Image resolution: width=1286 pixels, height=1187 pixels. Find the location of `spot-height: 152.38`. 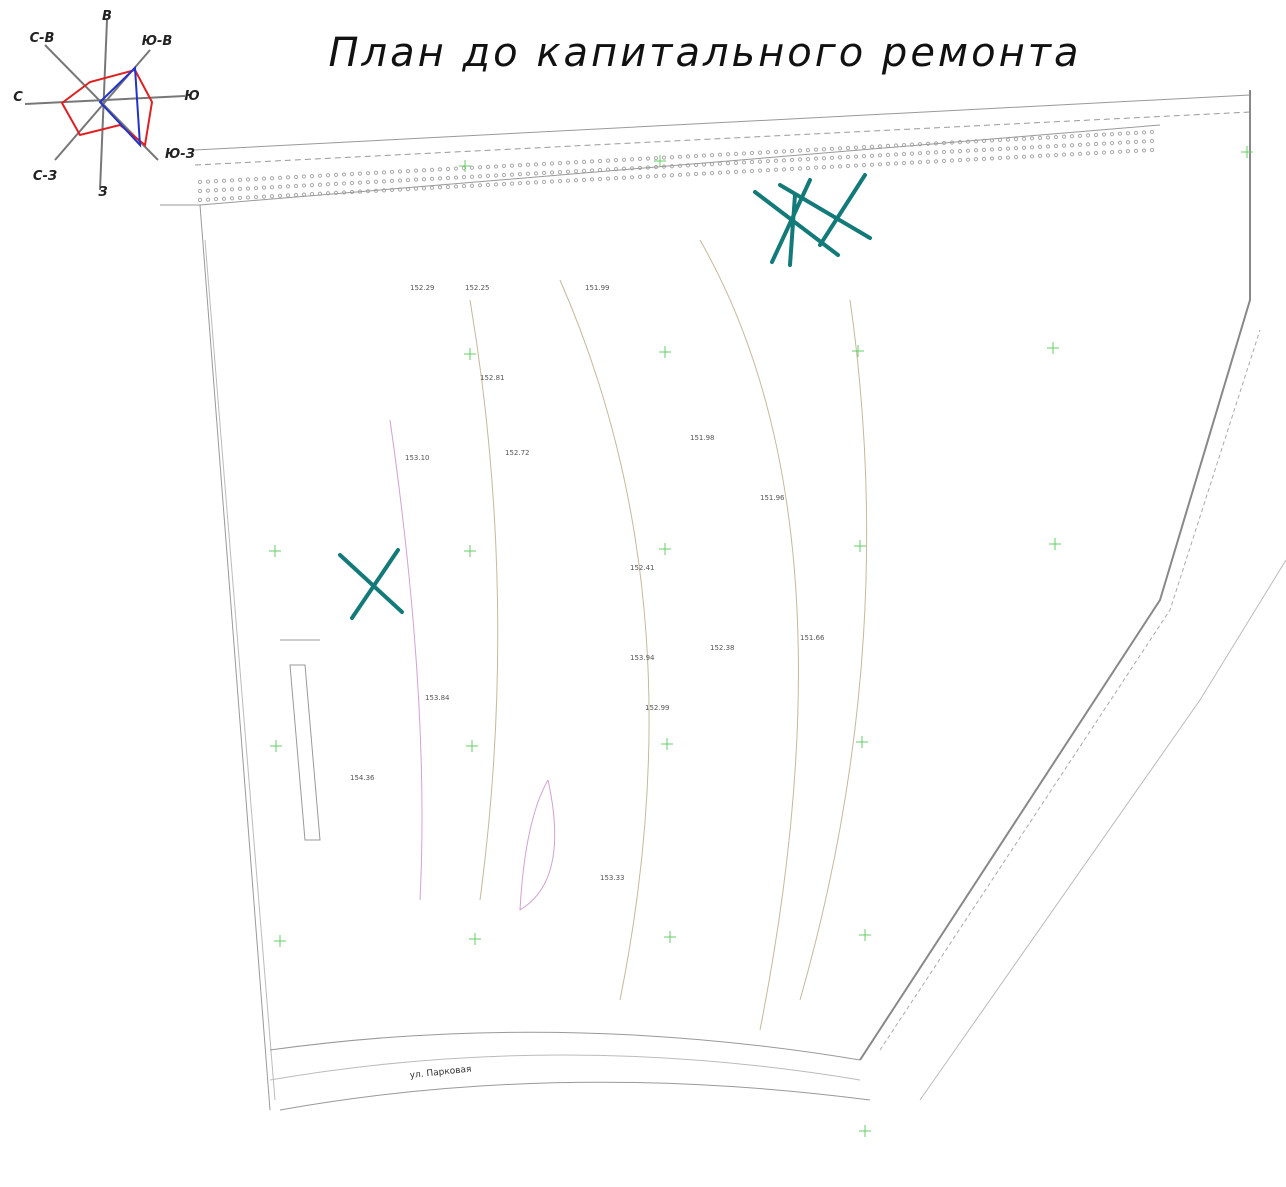

spot-height: 152.38 is located at coordinates (722, 648).